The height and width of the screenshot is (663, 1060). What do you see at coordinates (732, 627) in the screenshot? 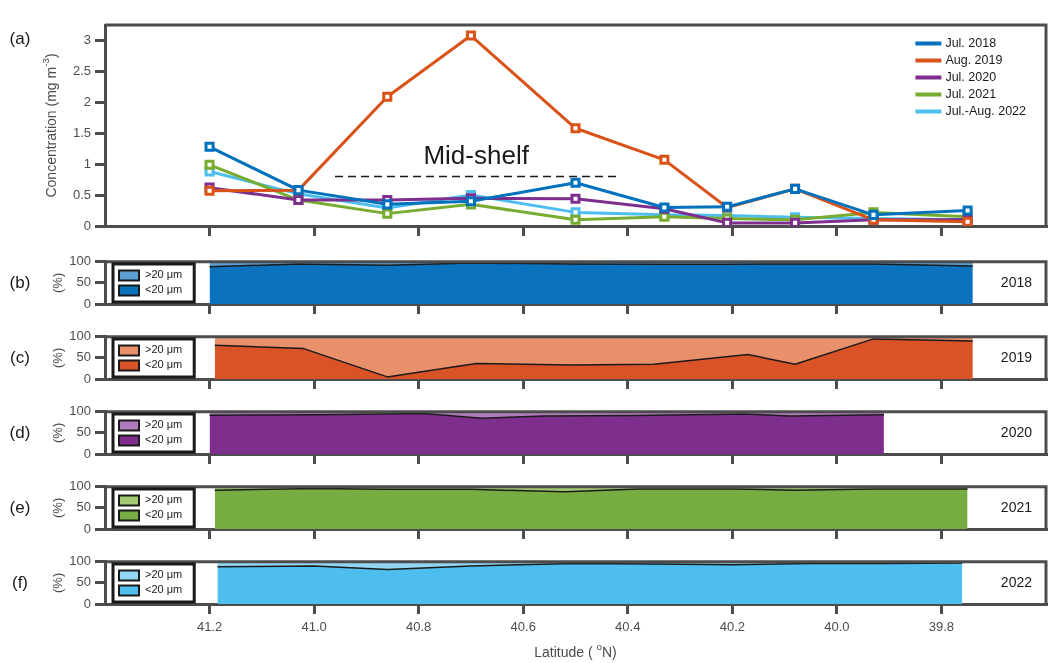
I see `x-tick-label: 40.2` at bounding box center [732, 627].